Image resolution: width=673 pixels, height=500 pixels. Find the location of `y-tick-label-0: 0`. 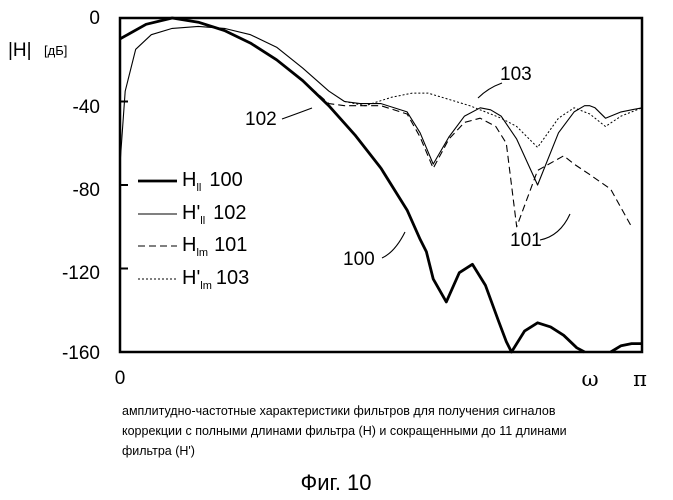

y-tick-label-0: 0 is located at coordinates (94, 18).